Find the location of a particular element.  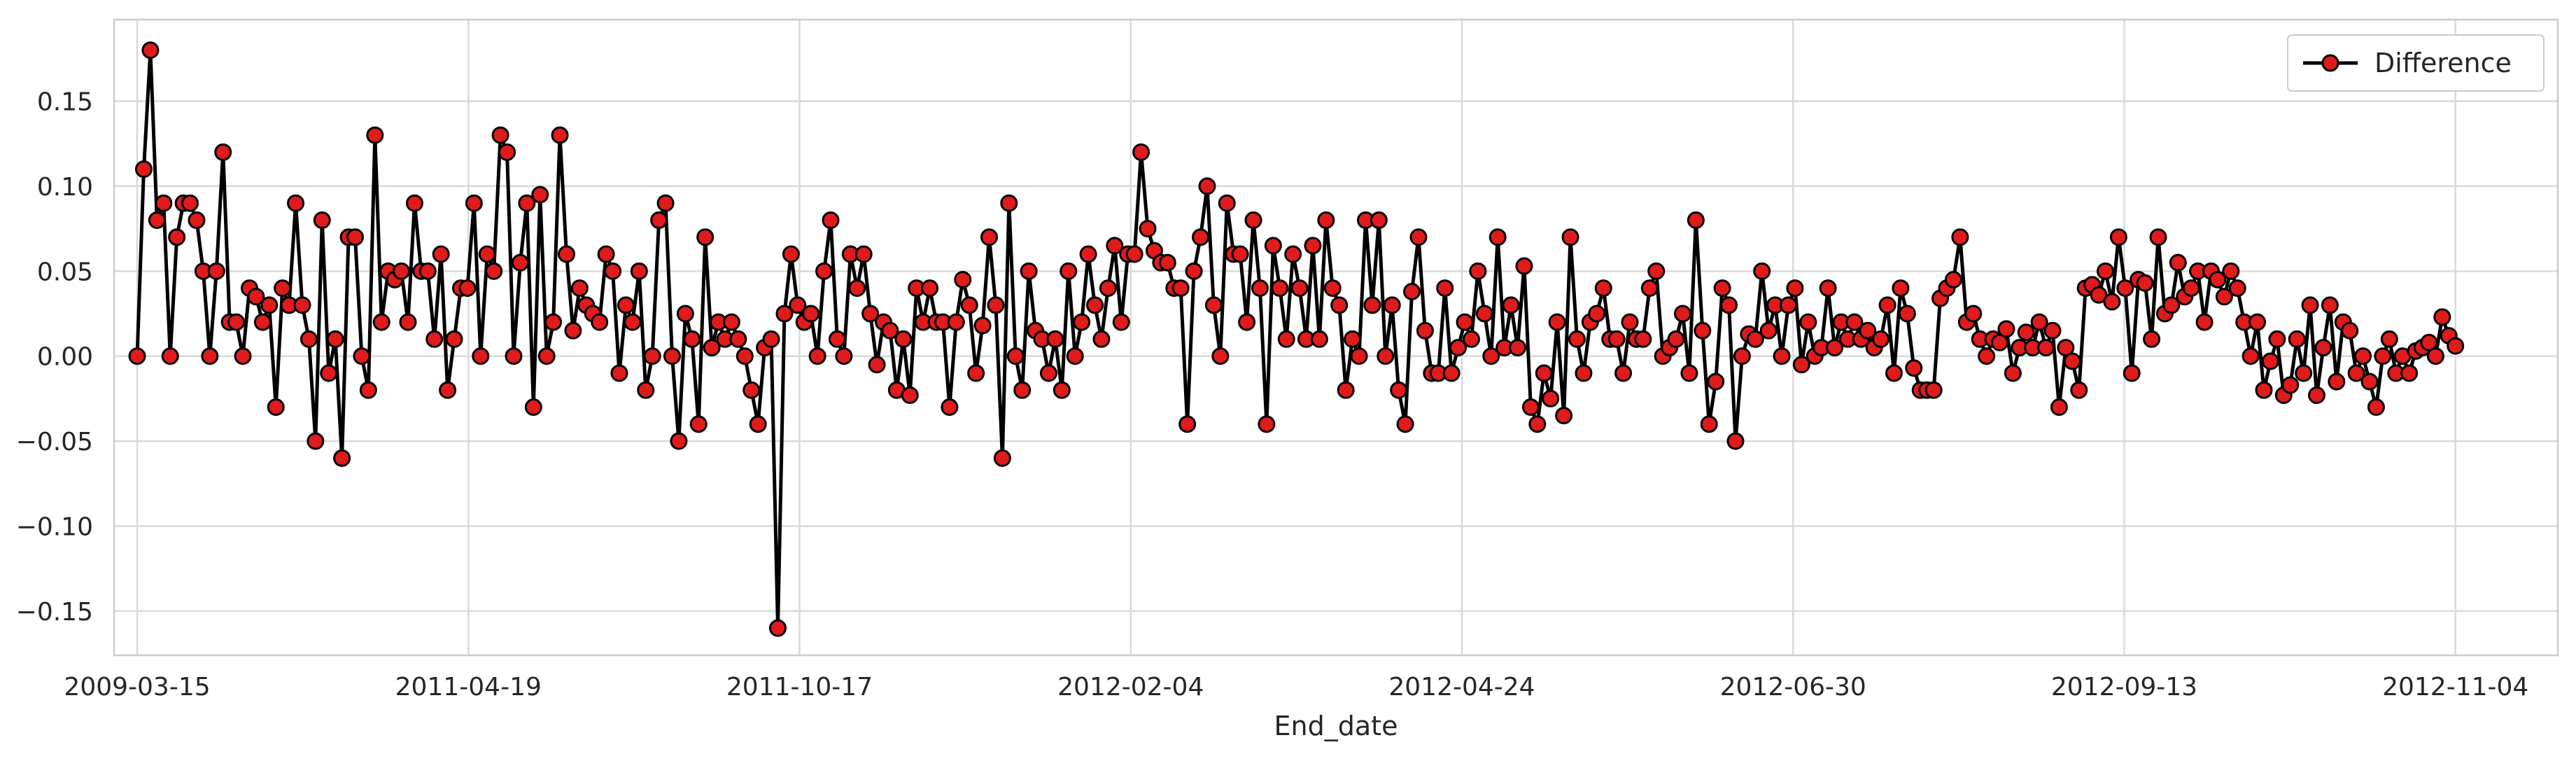

legend: Difference is located at coordinates (2416, 63).